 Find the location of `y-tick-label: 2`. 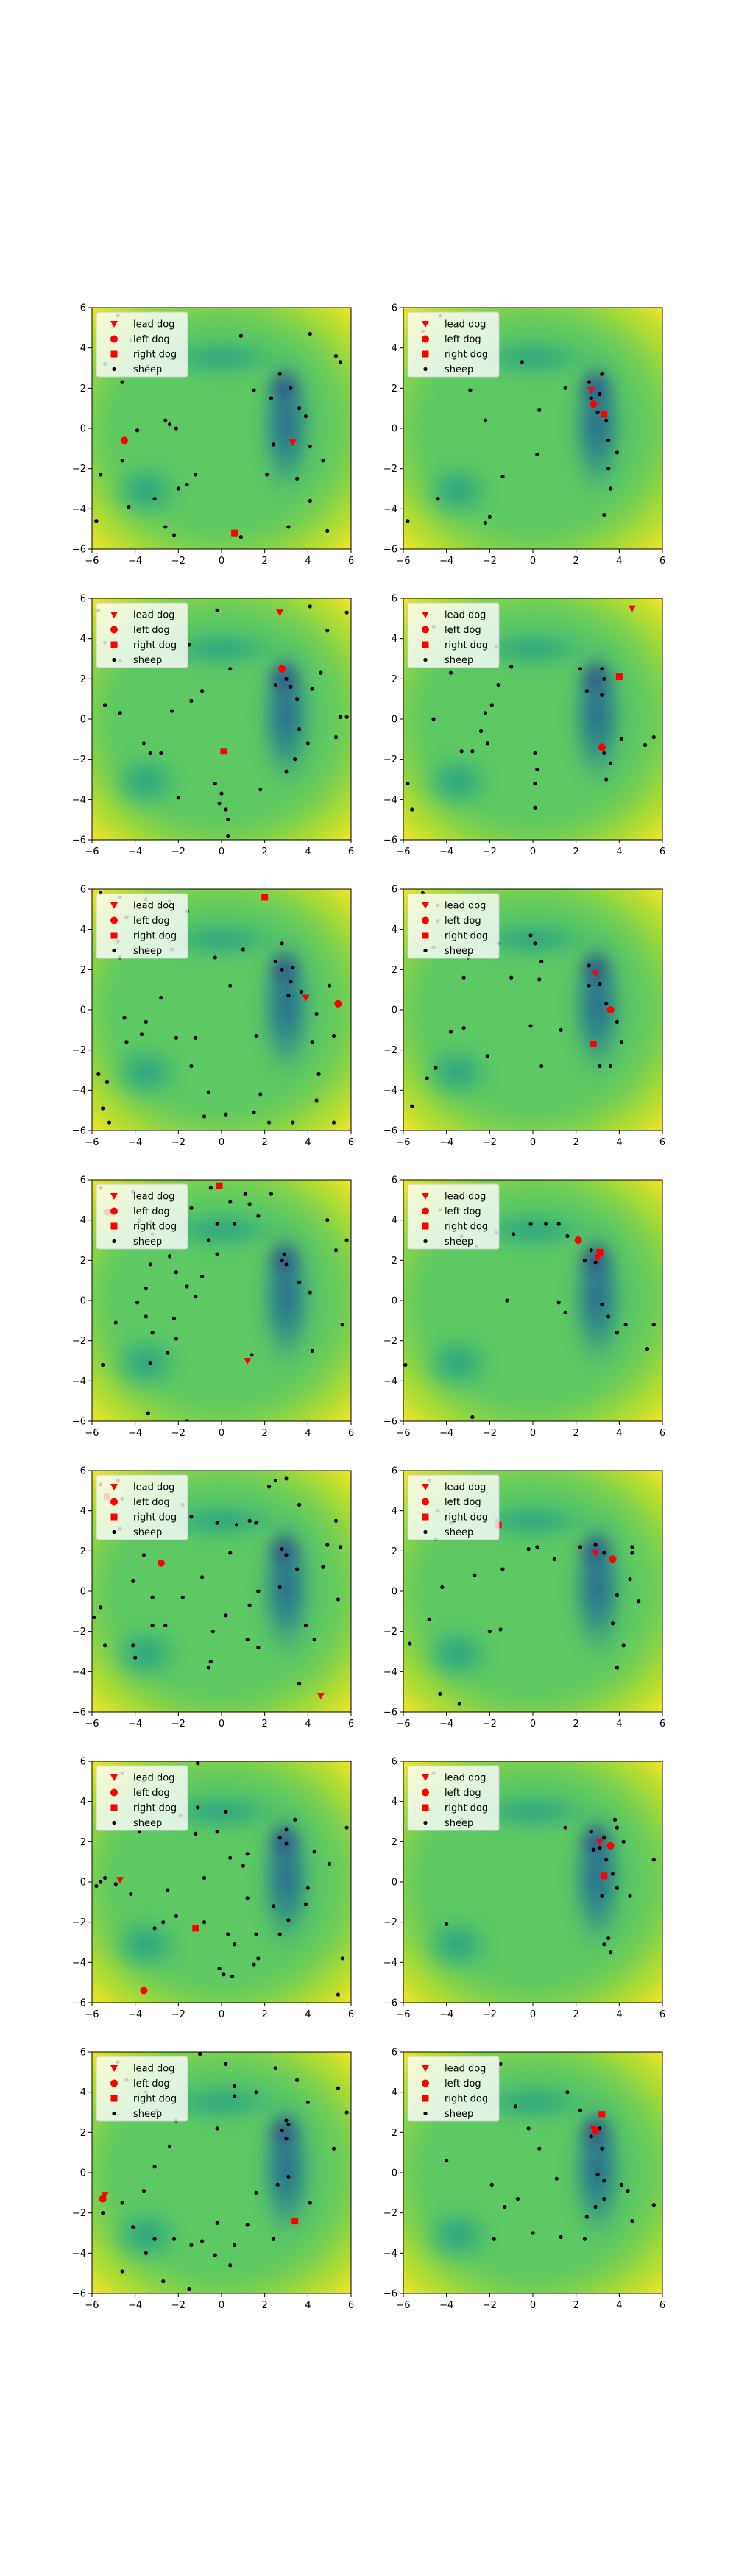

y-tick-label: 2 is located at coordinates (395, 2133).